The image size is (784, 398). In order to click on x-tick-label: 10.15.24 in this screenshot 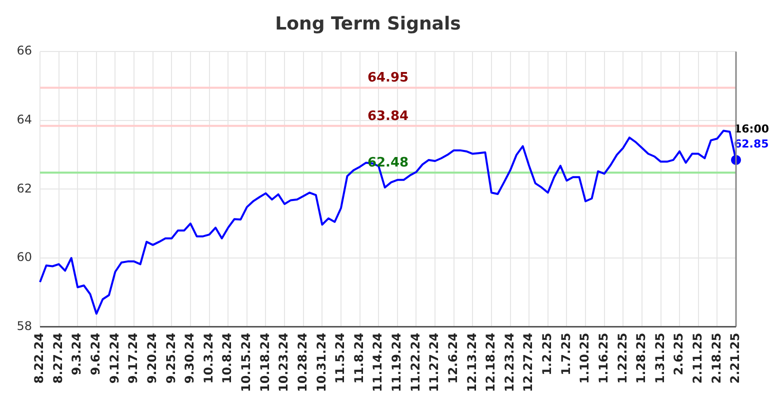, I will do `click(246, 362)`.